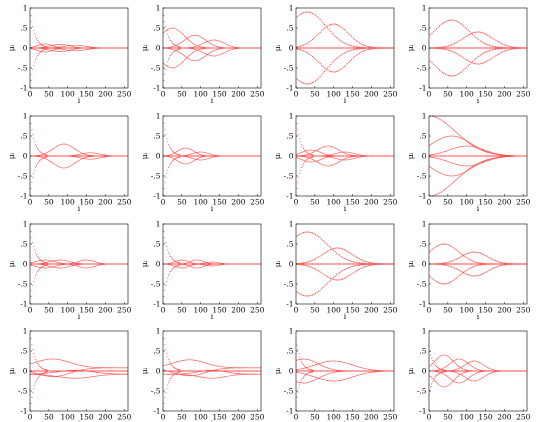 The height and width of the screenshot is (422, 550). What do you see at coordinates (478, 136) in the screenshot?
I see `mode-curve-1-upper` at bounding box center [478, 136].